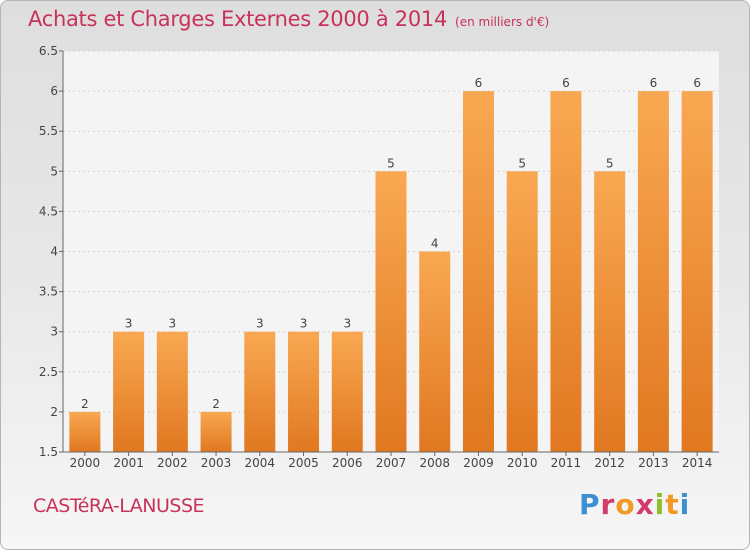 This screenshot has width=750, height=550. What do you see at coordinates (48, 292) in the screenshot?
I see `y-tick-label: 3.5` at bounding box center [48, 292].